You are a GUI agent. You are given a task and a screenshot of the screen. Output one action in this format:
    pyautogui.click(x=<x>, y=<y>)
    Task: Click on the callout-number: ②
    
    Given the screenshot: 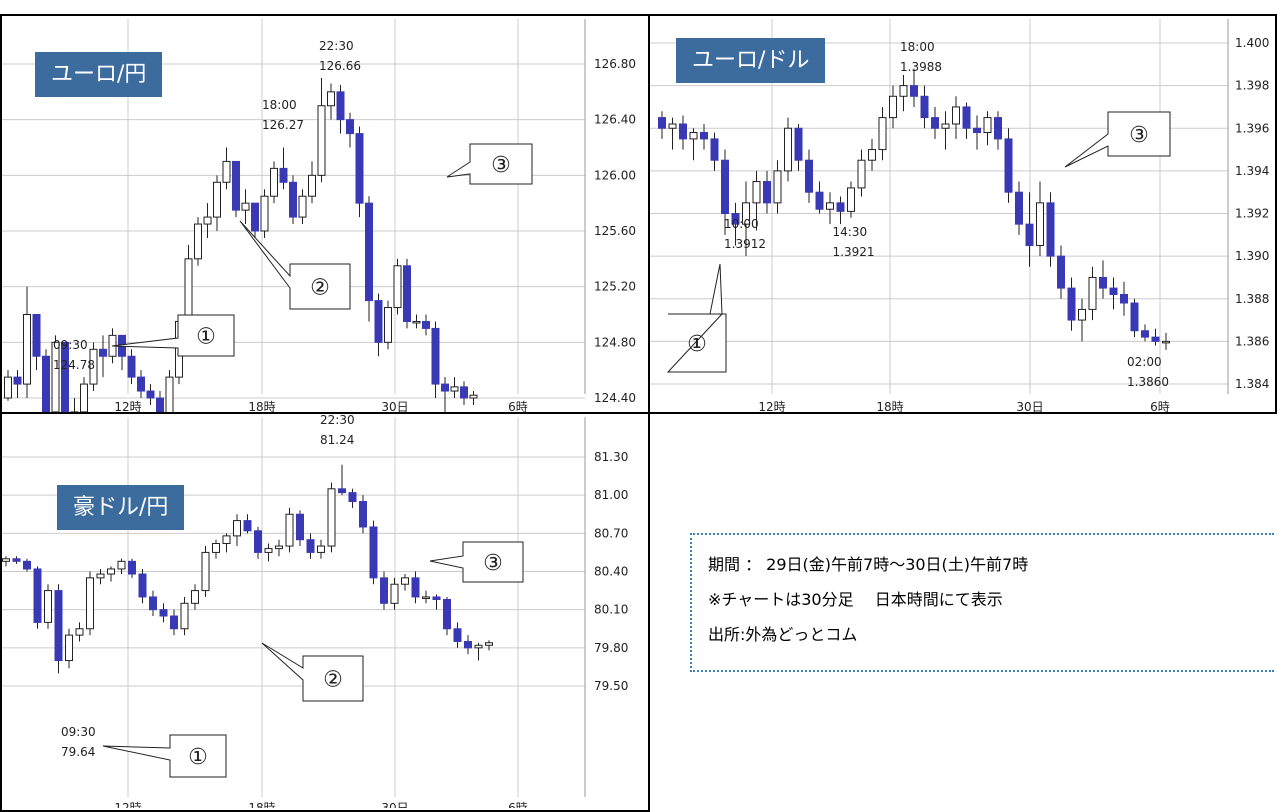 What is the action you would take?
    pyautogui.click(x=333, y=680)
    